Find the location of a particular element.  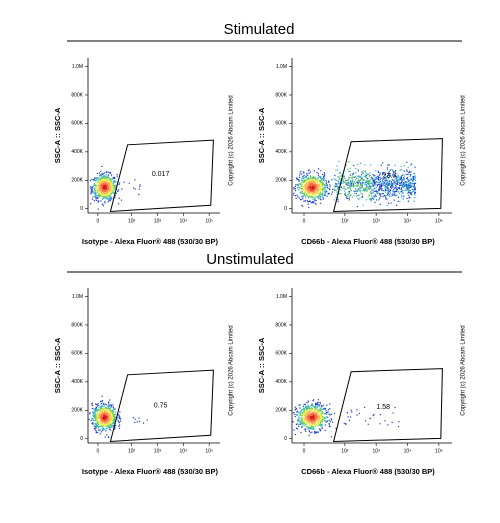

gate-value: 1.58 is located at coordinates (383, 407).